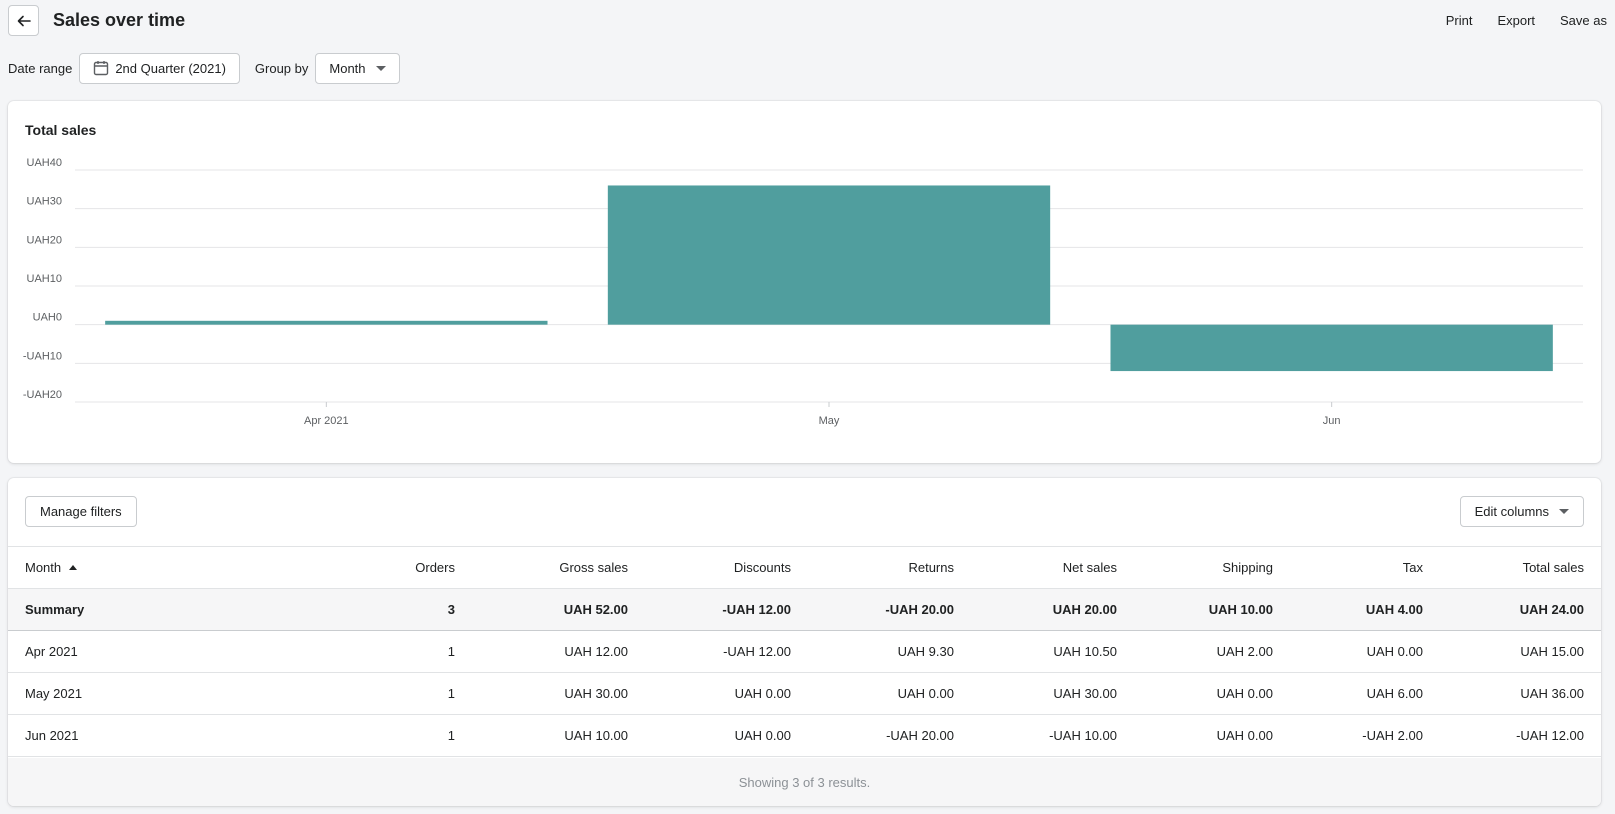  What do you see at coordinates (804, 782) in the screenshot?
I see `results-count: Showing 3 of 3 results.` at bounding box center [804, 782].